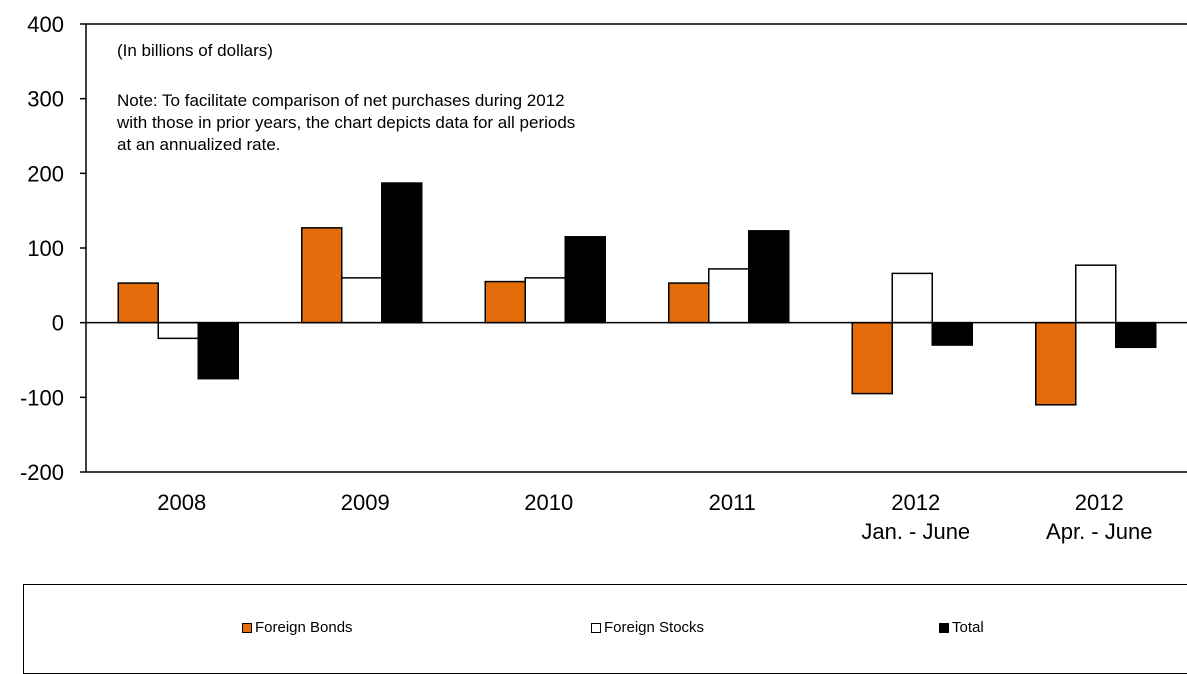 This screenshot has height=674, width=1187. I want to click on y-tick-label: 400, so click(45, 24).